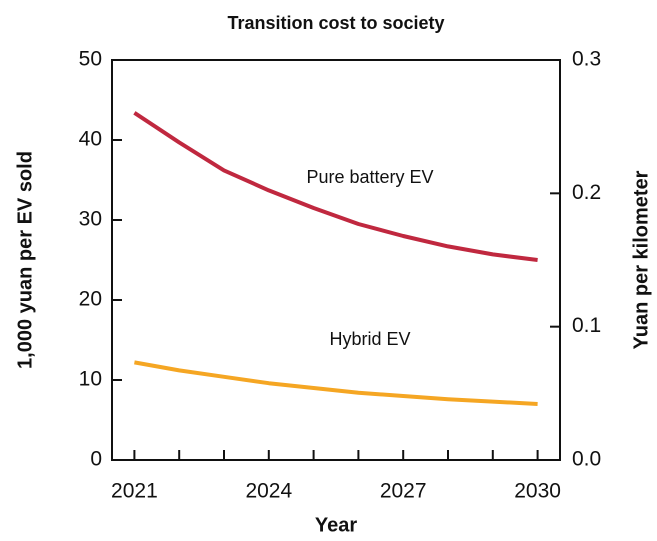  I want to click on x-tick-label: 2021, so click(134, 491).